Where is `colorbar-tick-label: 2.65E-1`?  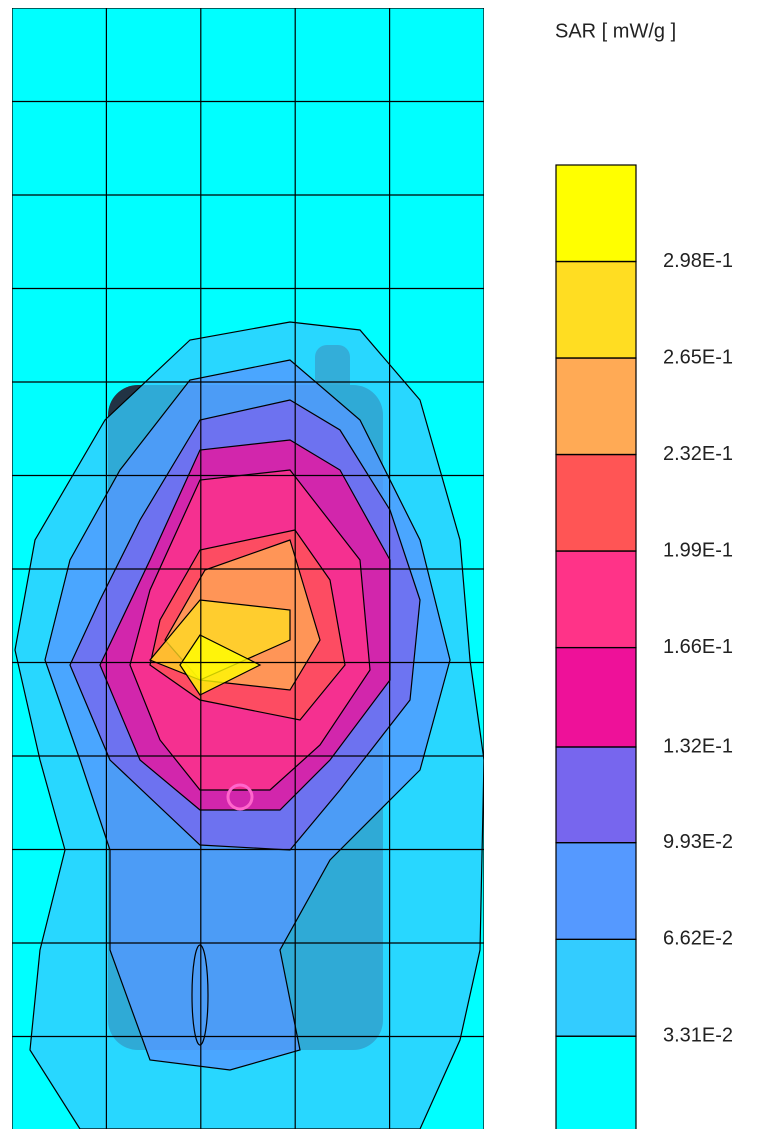 colorbar-tick-label: 2.65E-1 is located at coordinates (698, 357).